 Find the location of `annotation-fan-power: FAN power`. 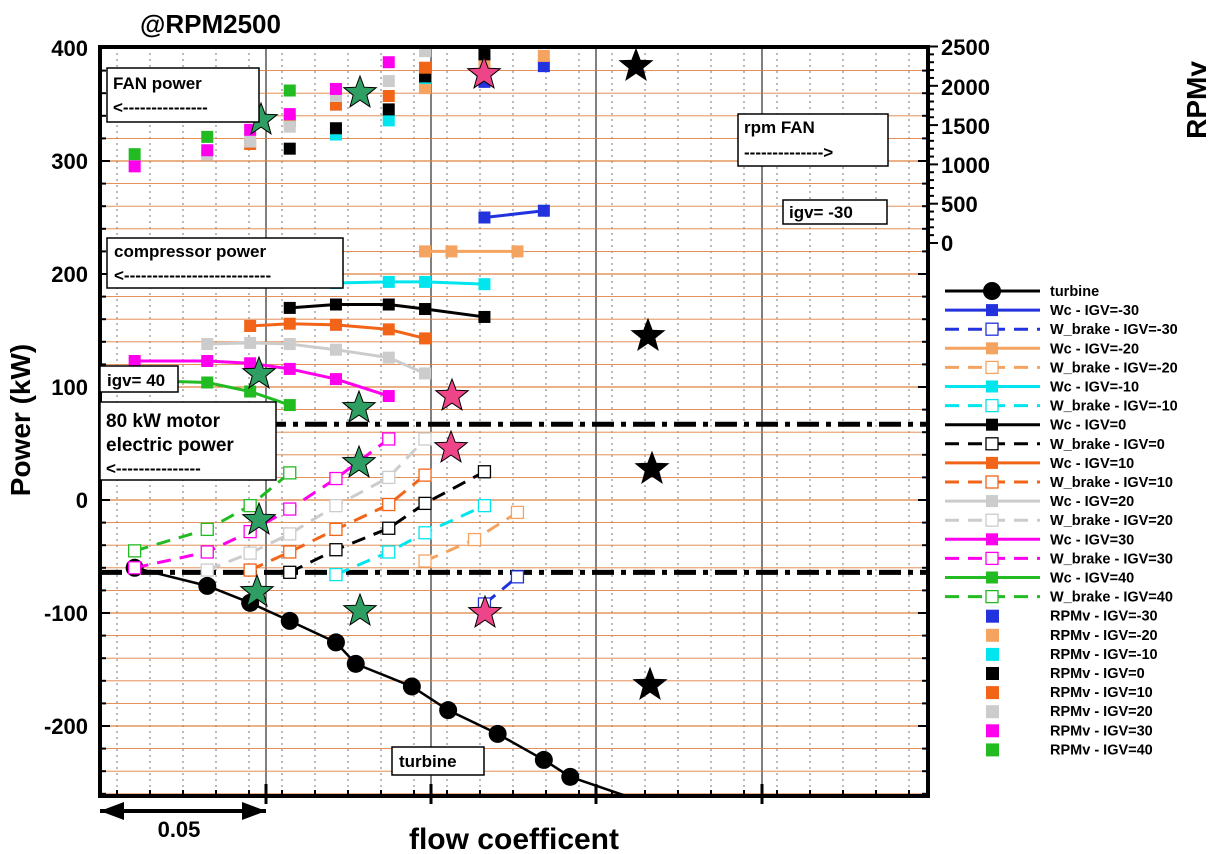

annotation-fan-power: FAN power is located at coordinates (157, 83).